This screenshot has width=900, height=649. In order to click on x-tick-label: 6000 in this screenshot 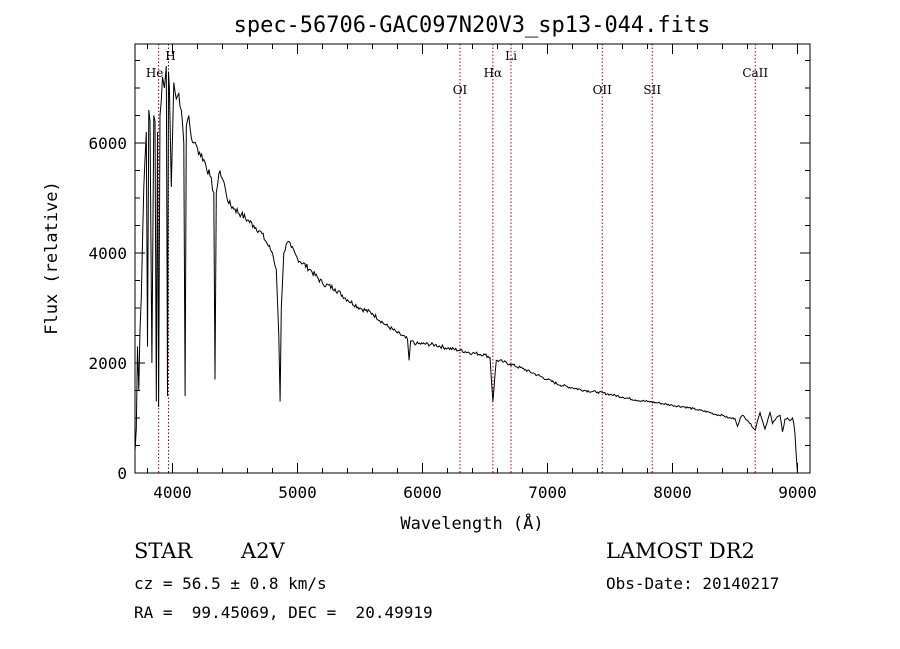, I will do `click(422, 492)`.